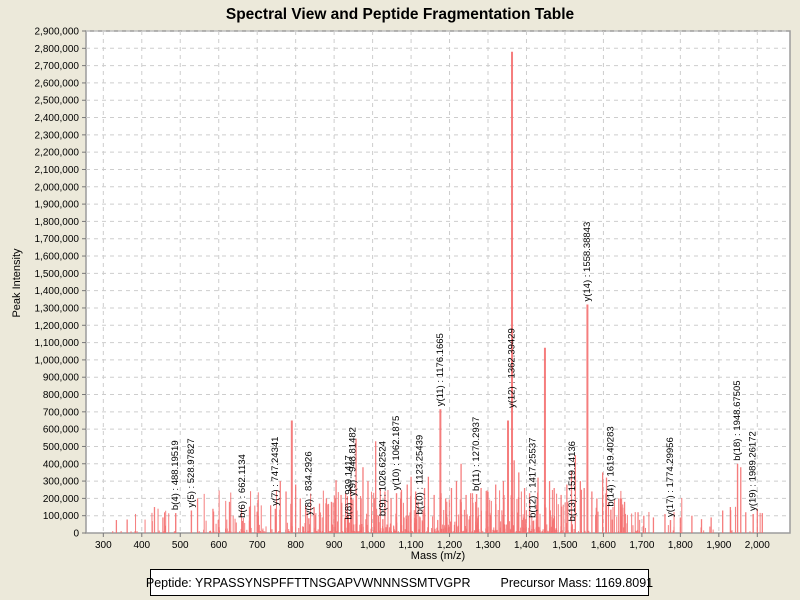  What do you see at coordinates (295, 545) in the screenshot?
I see `svg-text: 800` at bounding box center [295, 545].